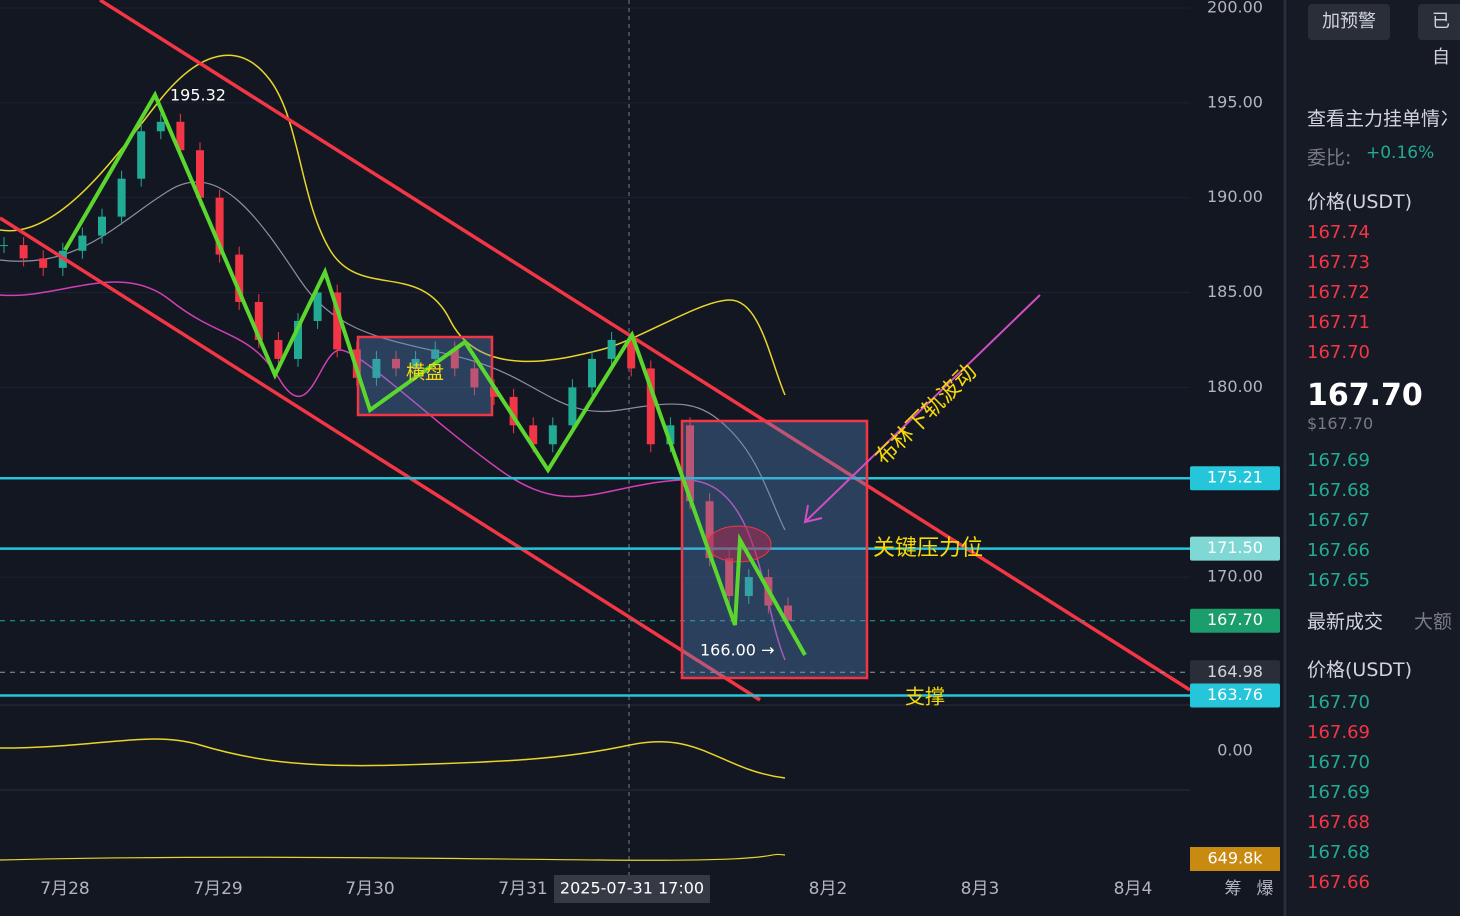  What do you see at coordinates (198, 95) in the screenshot?
I see `high-label: 195.32` at bounding box center [198, 95].